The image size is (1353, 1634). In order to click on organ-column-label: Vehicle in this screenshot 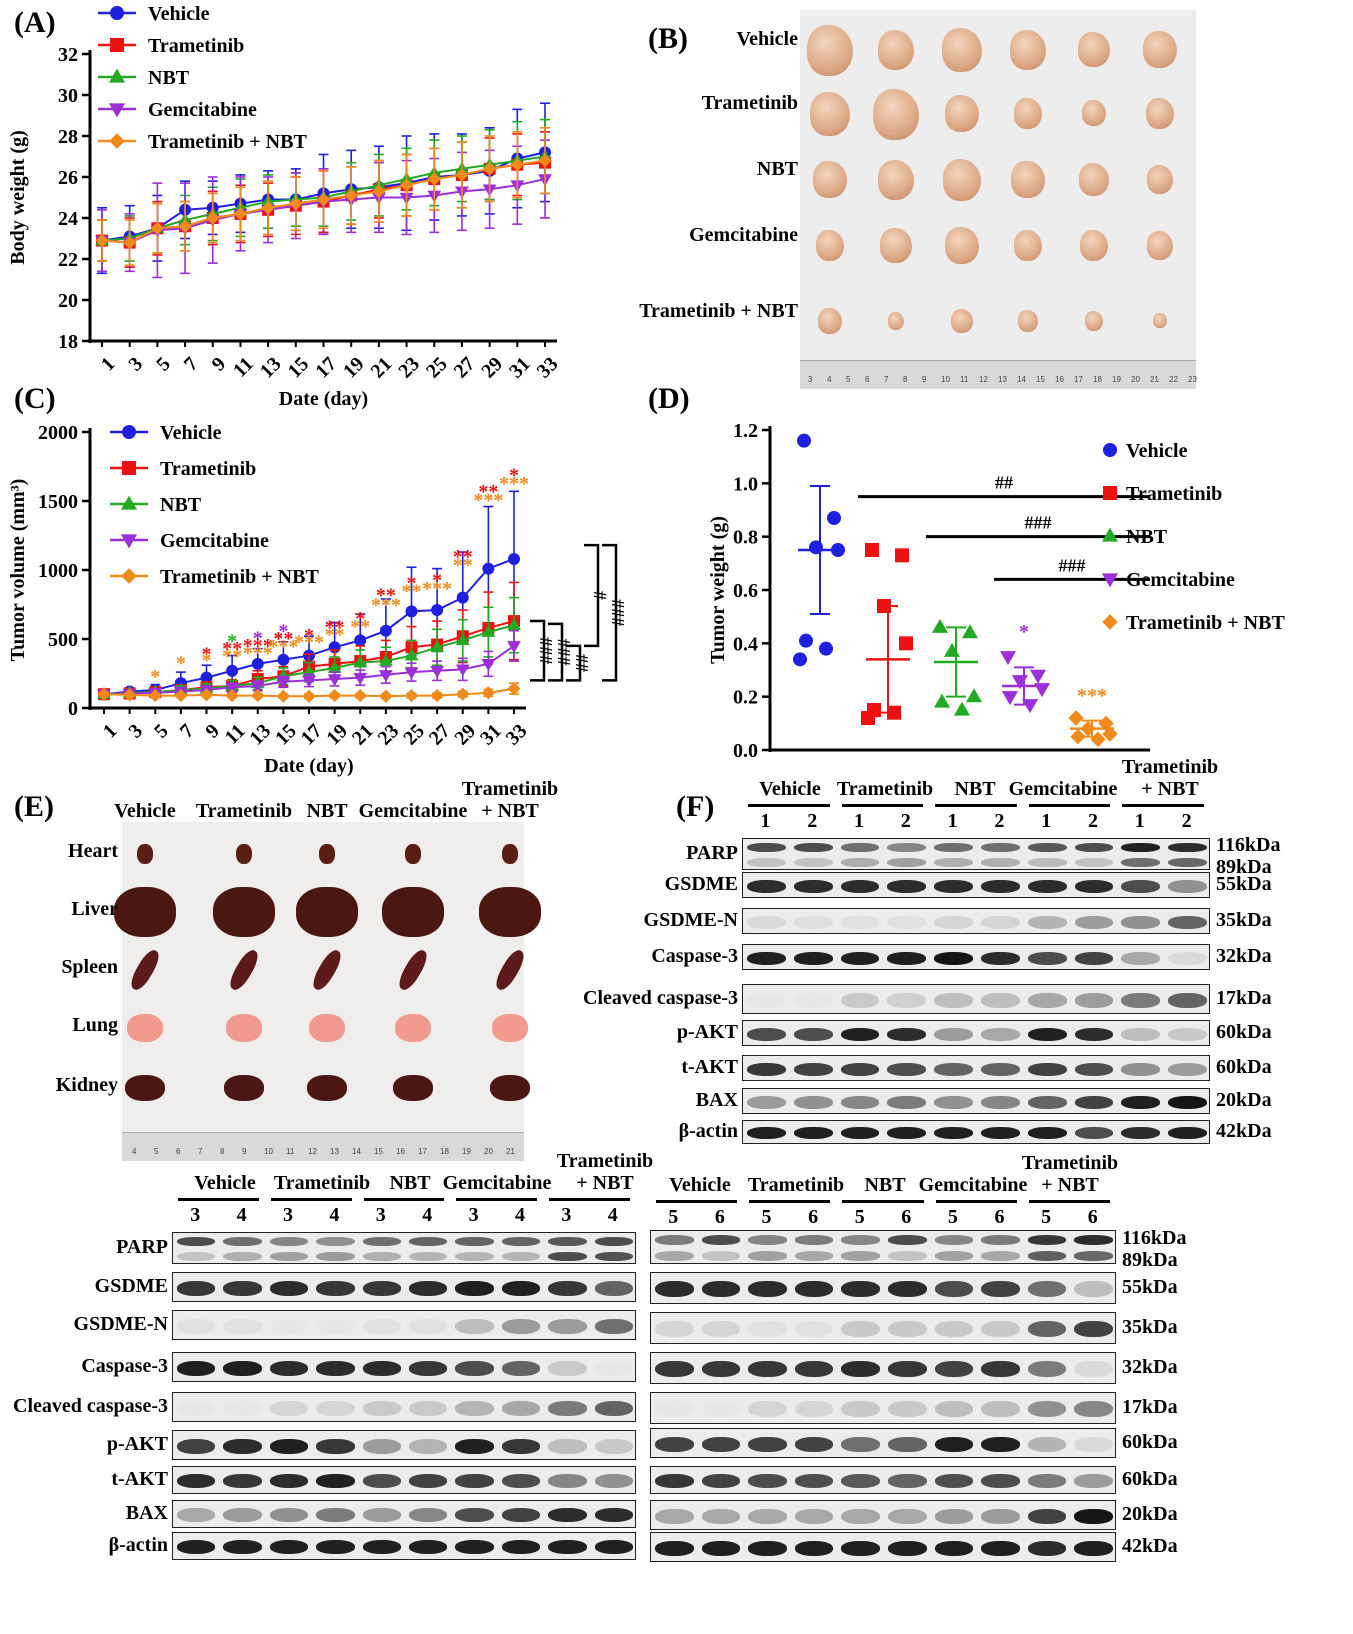, I will do `click(145, 811)`.